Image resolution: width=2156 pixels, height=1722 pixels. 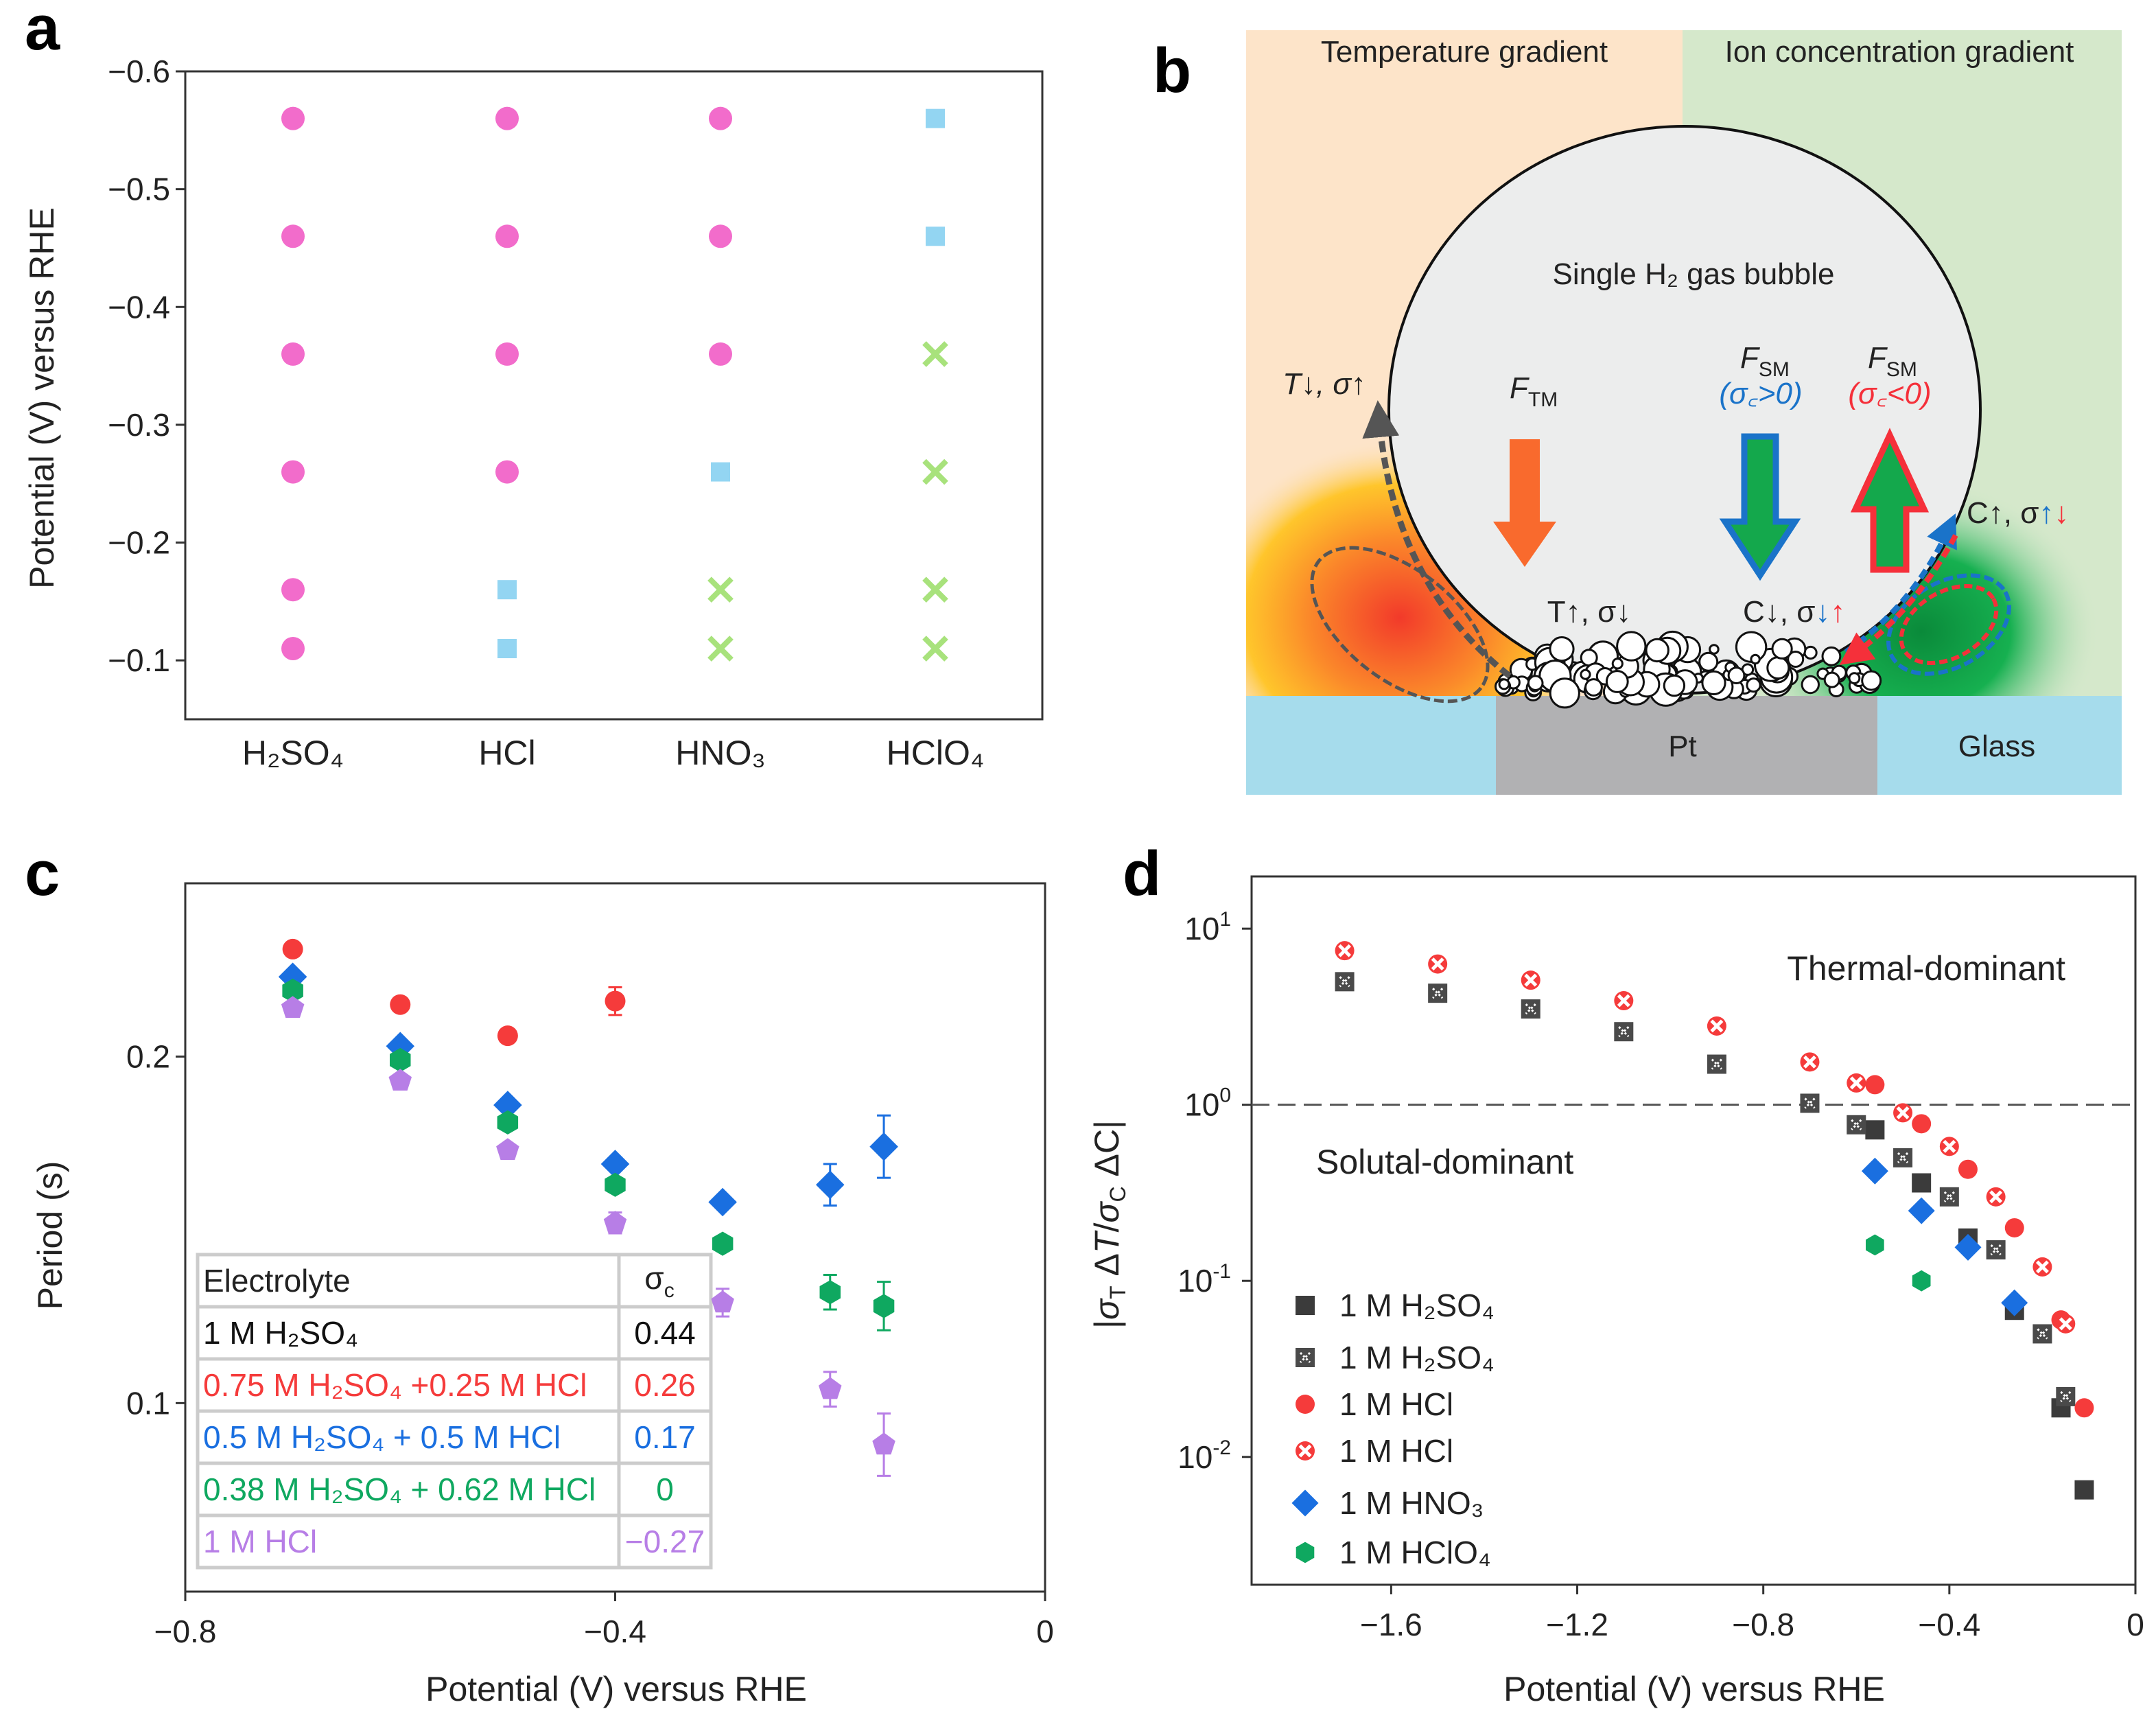 What do you see at coordinates (1142, 874) in the screenshot?
I see `panel-label-d: d` at bounding box center [1142, 874].